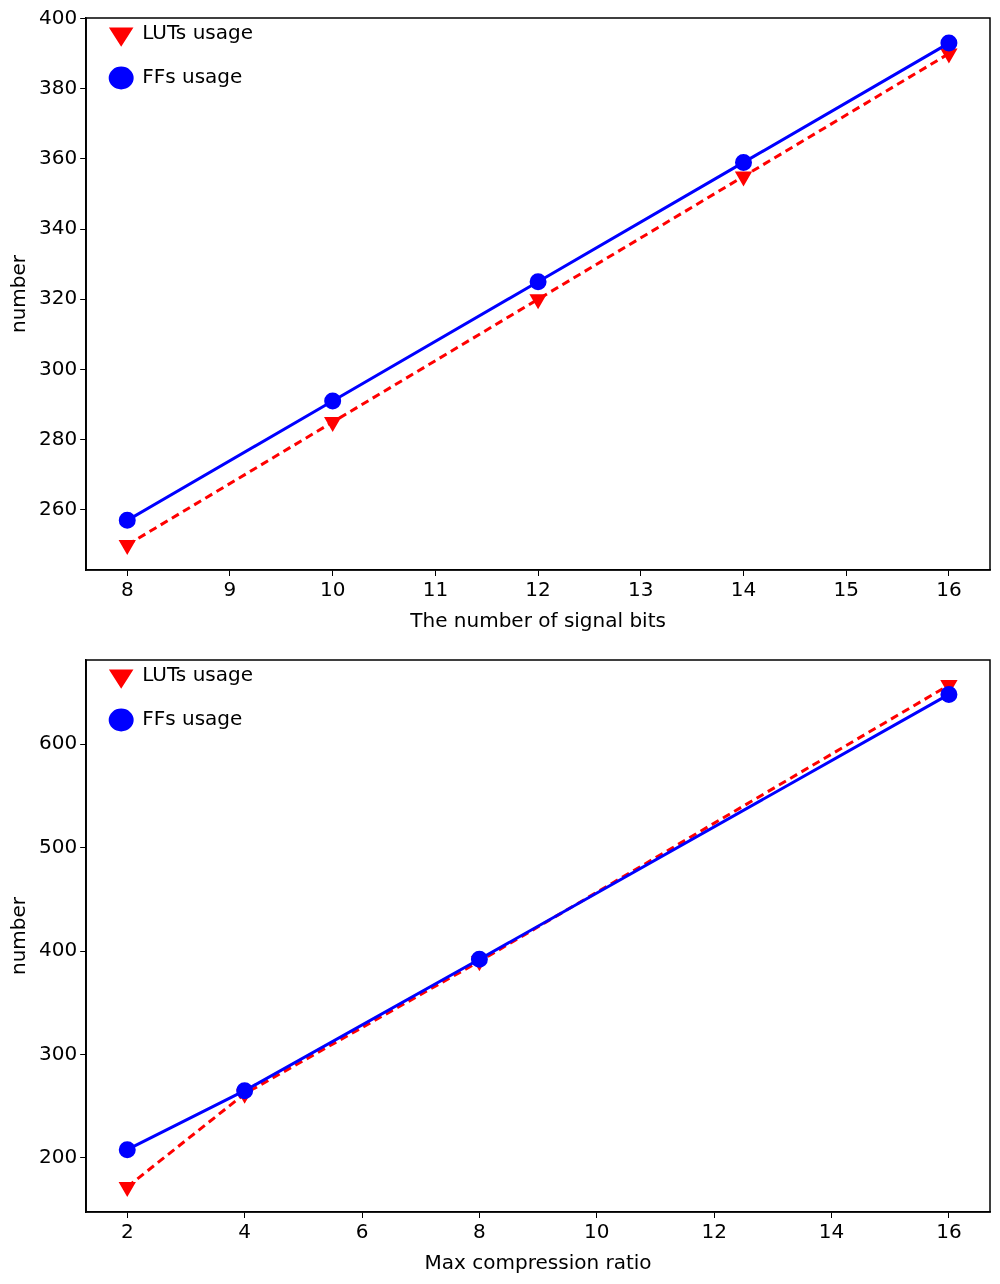 Image resolution: width=1000 pixels, height=1284 pixels. Describe the element at coordinates (244, 1231) in the screenshot. I see `x-tick-label: 4` at that location.